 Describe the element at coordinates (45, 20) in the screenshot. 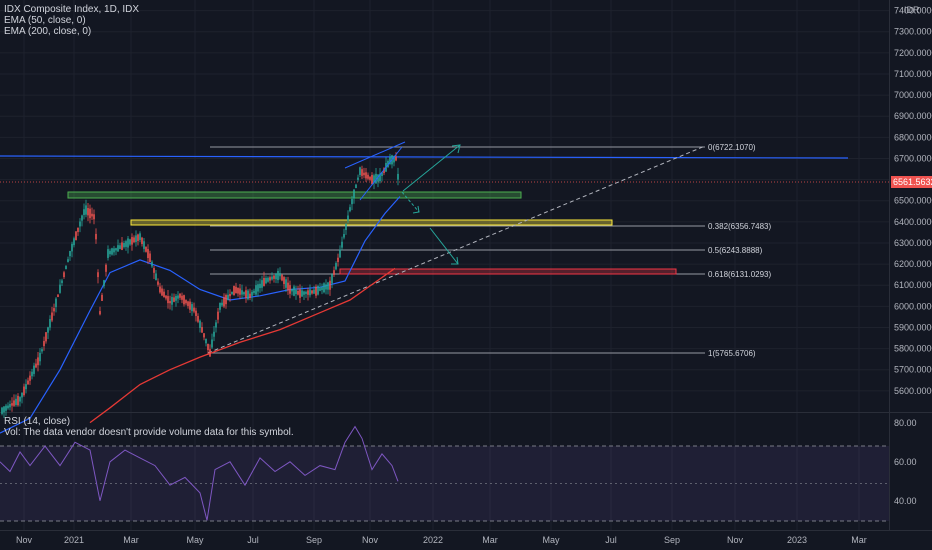

I see `ema50-legend: EMA (50, close, 0)` at that location.